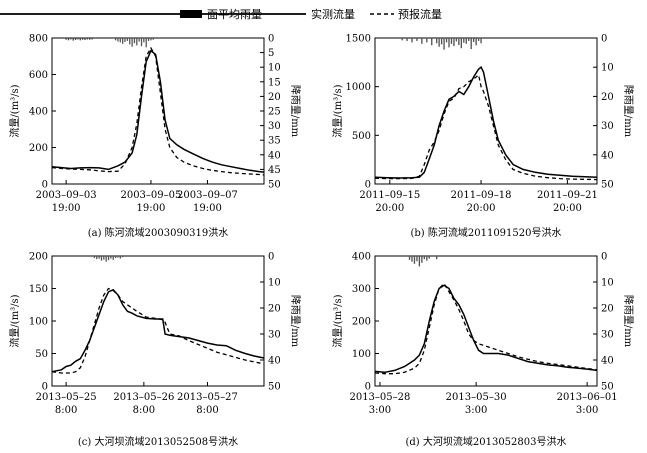 The height and width of the screenshot is (453, 647). I want to click on plot-frame, so click(158, 321).